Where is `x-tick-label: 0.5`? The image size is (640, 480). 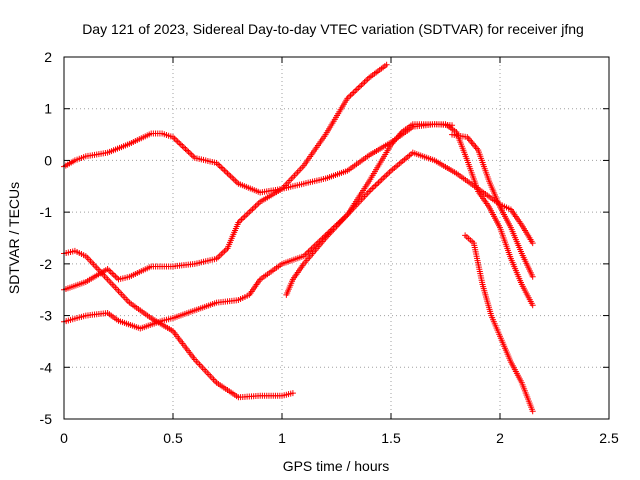
x-tick-label: 0.5 is located at coordinates (173, 438).